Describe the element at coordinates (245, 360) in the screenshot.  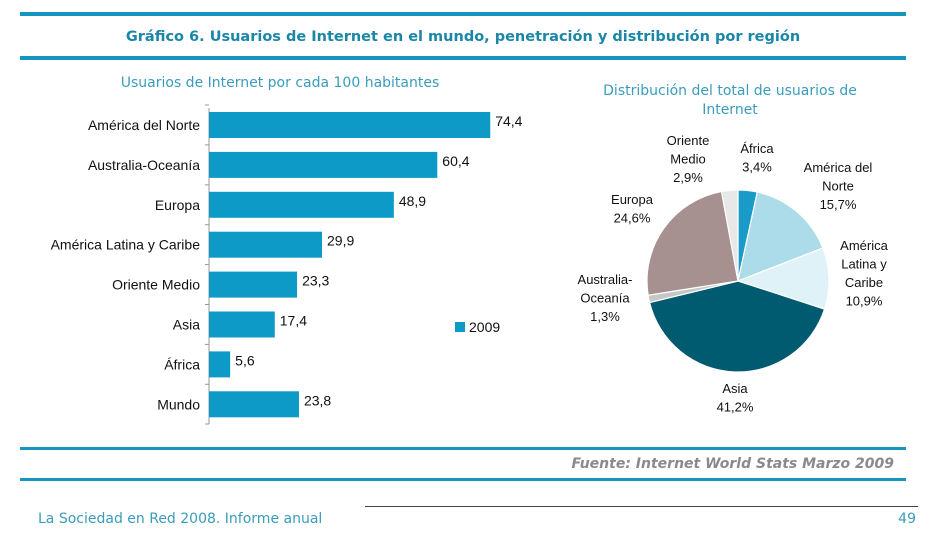
I see `value-label: 5,6` at that location.